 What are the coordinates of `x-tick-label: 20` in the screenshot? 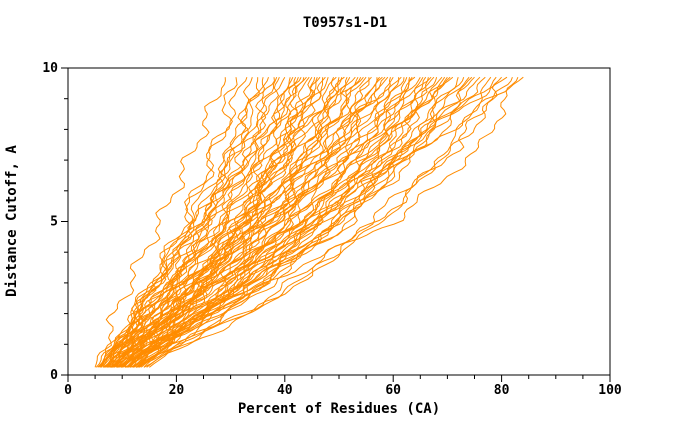 It's located at (177, 390).